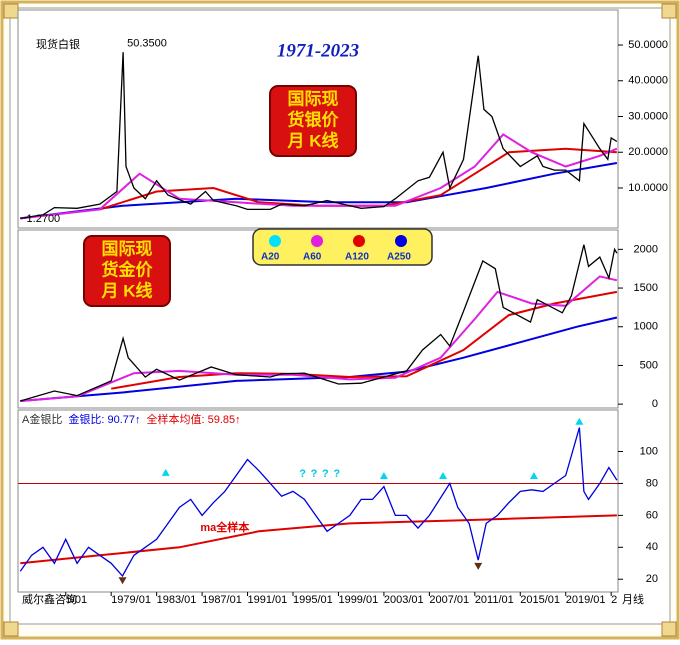 This screenshot has width=680, height=645. I want to click on y-tick-label: 40.0000, so click(648, 81).